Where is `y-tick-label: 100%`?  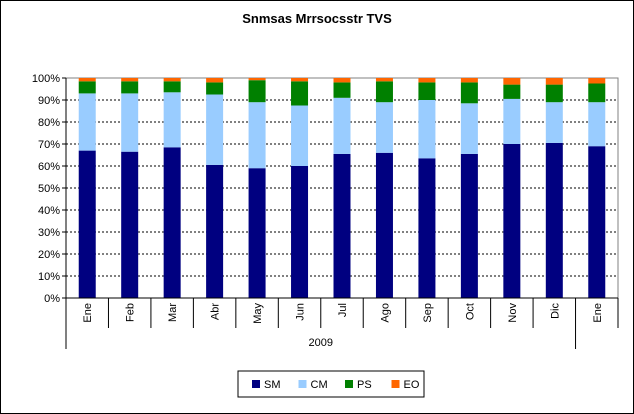
y-tick-label: 100% is located at coordinates (46, 79).